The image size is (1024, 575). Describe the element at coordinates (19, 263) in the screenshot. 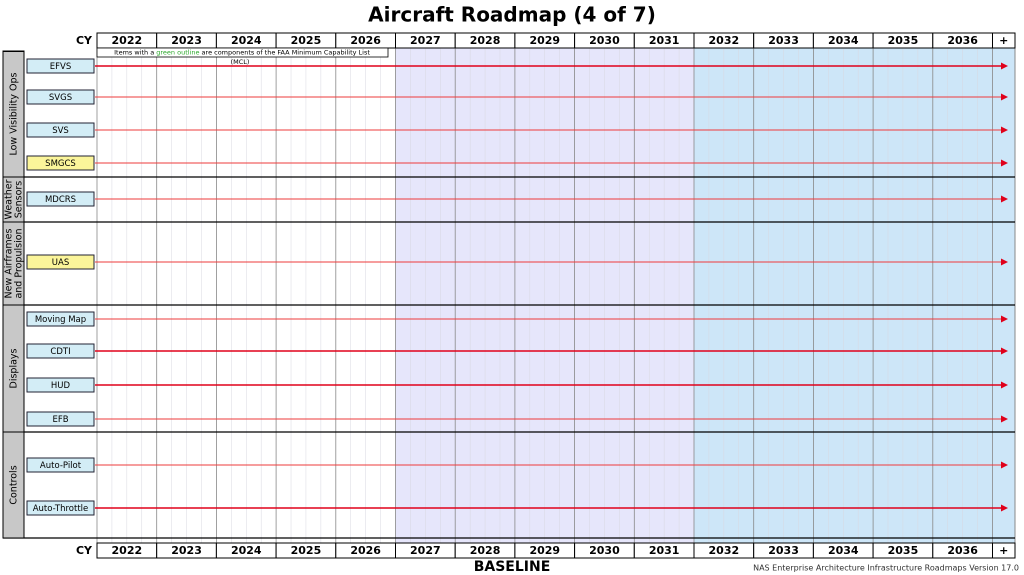

I see `group-label: and Propulsion` at that location.